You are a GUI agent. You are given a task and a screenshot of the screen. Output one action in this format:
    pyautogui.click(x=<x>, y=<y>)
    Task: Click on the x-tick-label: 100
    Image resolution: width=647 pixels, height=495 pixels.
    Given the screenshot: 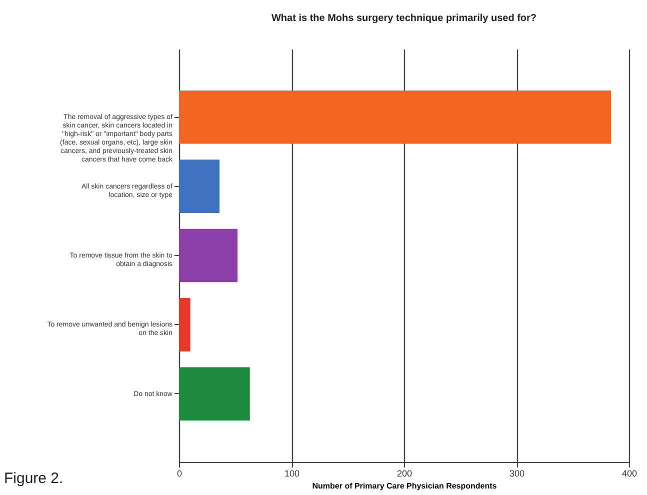 What is the action you would take?
    pyautogui.click(x=292, y=473)
    